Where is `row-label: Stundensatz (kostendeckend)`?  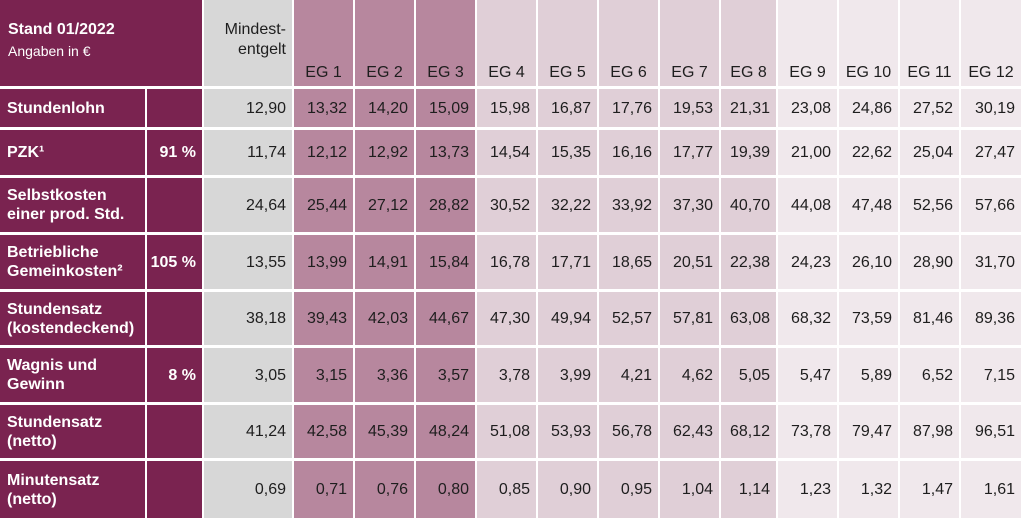 row-label: Stundensatz (kostendeckend) is located at coordinates (72, 318).